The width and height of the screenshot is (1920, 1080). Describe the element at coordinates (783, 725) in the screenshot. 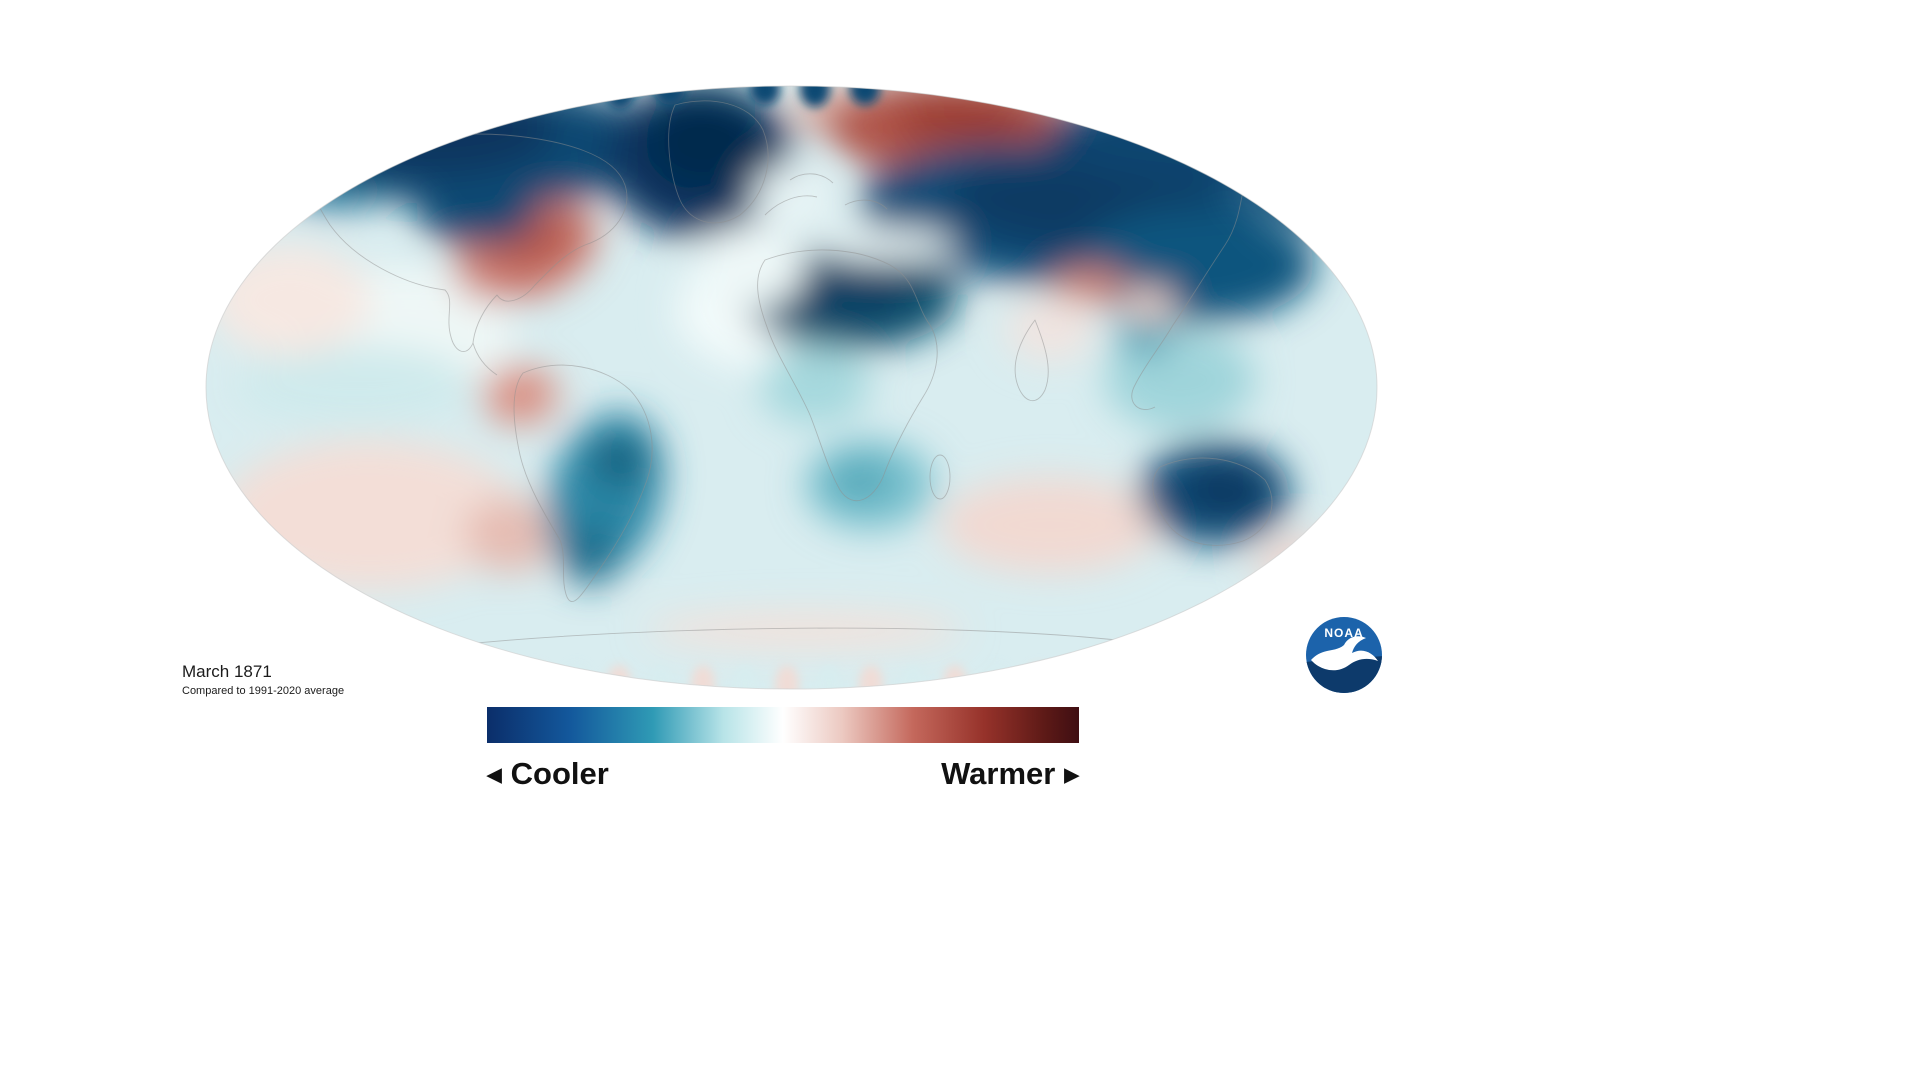

I see `colorbar` at that location.